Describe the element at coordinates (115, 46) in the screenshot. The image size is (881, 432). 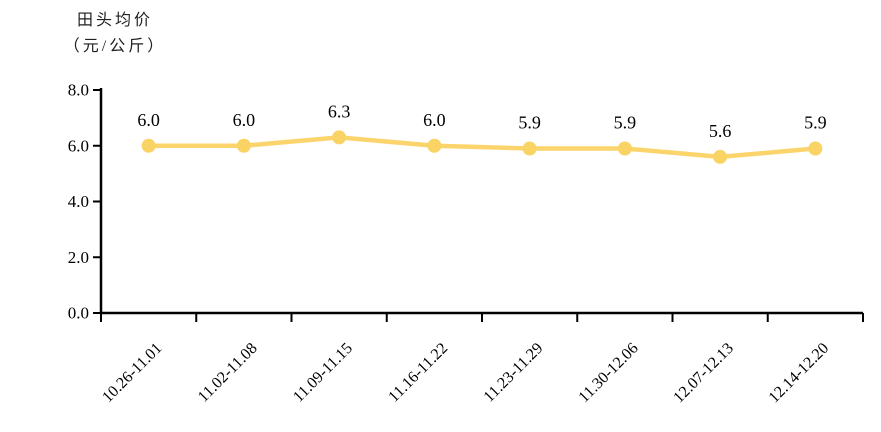
I see `chart-title-line2: （元/公斤）` at that location.